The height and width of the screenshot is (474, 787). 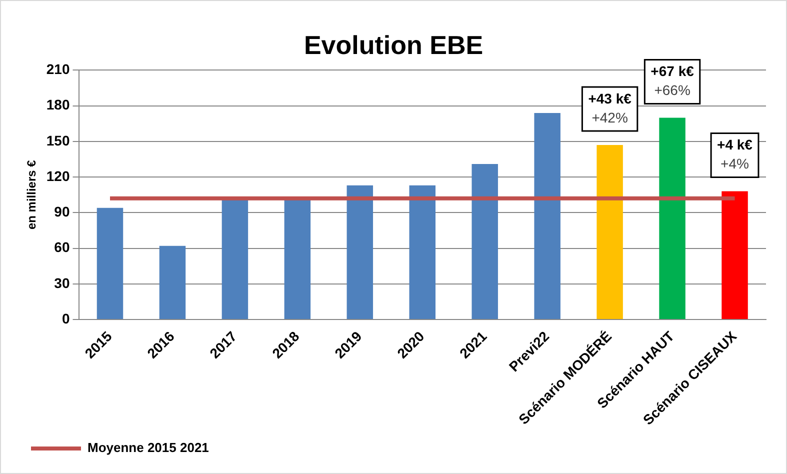 I want to click on y-tick-label: 180, so click(x=58, y=104).